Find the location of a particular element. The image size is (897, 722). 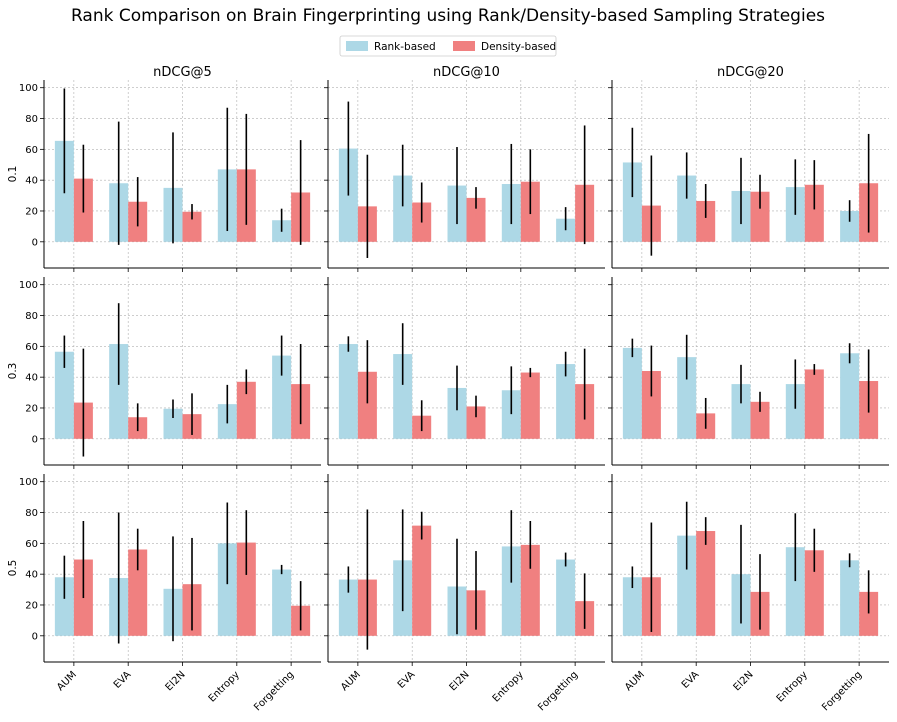

legend: Rank-based Density-based is located at coordinates (448, 46).